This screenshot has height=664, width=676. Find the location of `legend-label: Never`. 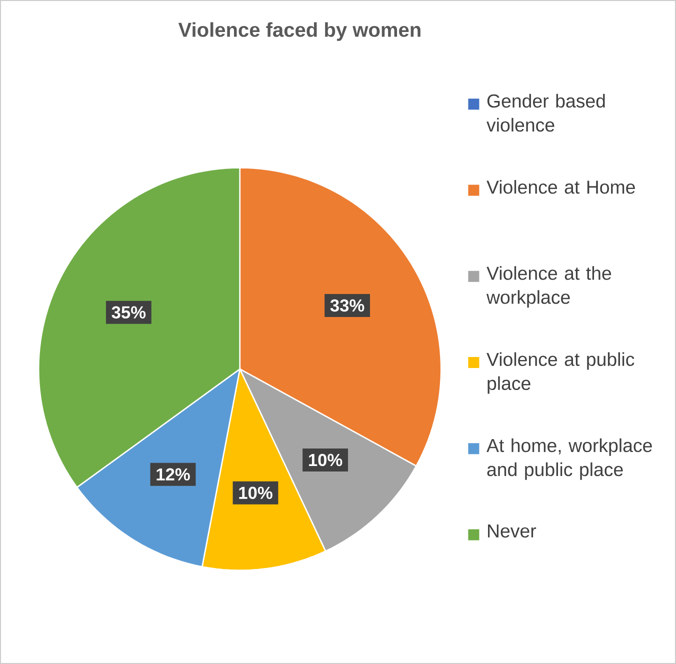

legend-label: Never is located at coordinates (512, 531).